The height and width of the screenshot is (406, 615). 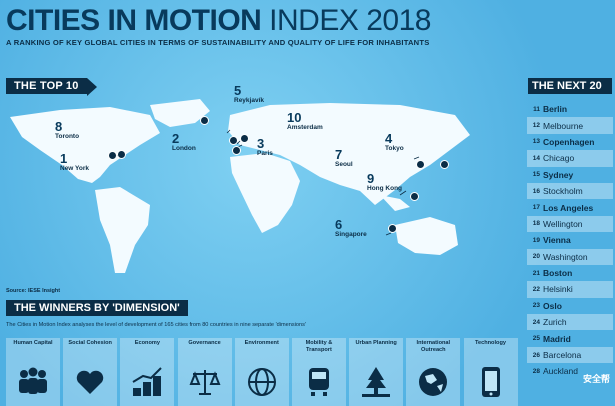 What do you see at coordinates (536, 175) in the screenshot?
I see `list-rank: 15` at bounding box center [536, 175].